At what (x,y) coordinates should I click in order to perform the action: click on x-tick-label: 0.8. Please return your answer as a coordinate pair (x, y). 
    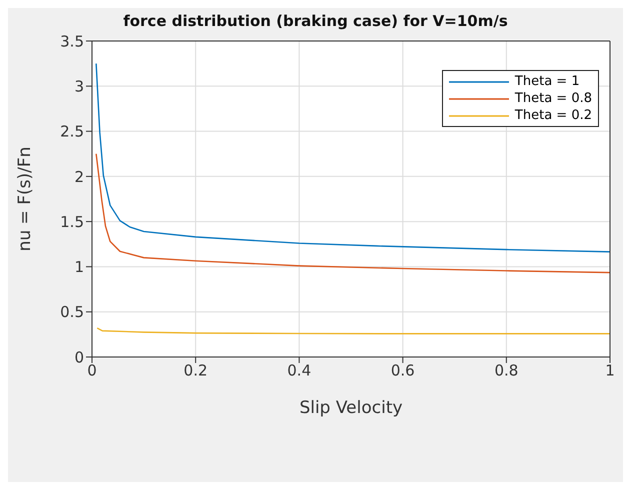
    Looking at the image, I should click on (506, 371).